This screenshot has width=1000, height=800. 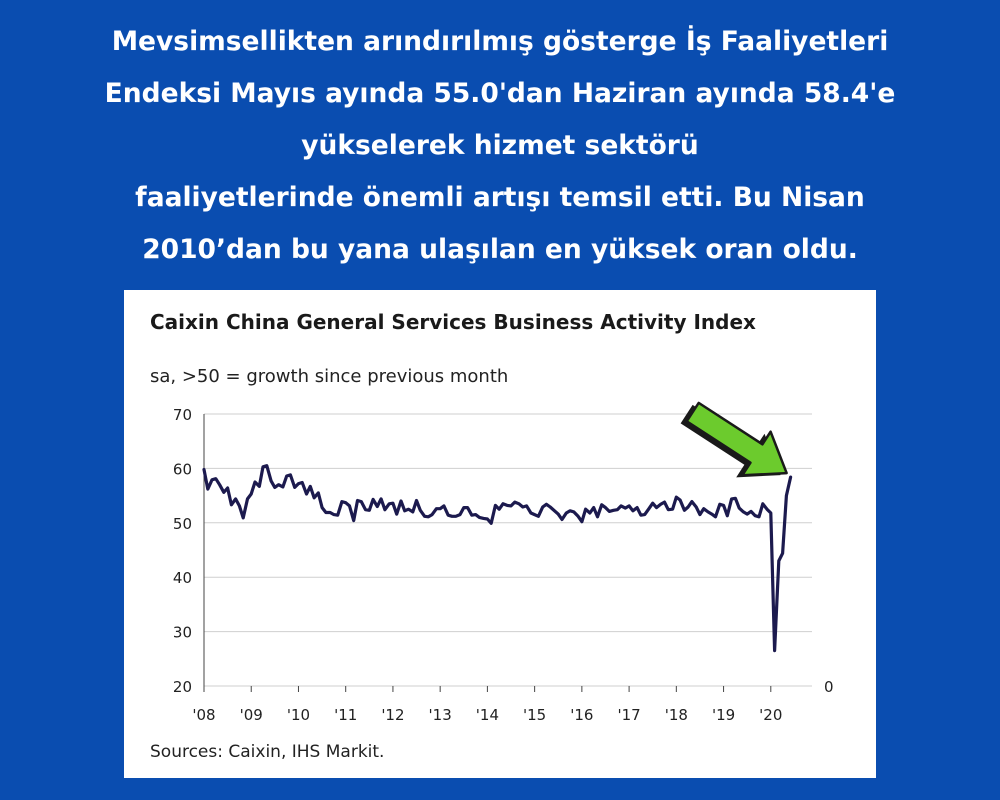 What do you see at coordinates (182, 578) in the screenshot?
I see `y-tick-label: 40` at bounding box center [182, 578].